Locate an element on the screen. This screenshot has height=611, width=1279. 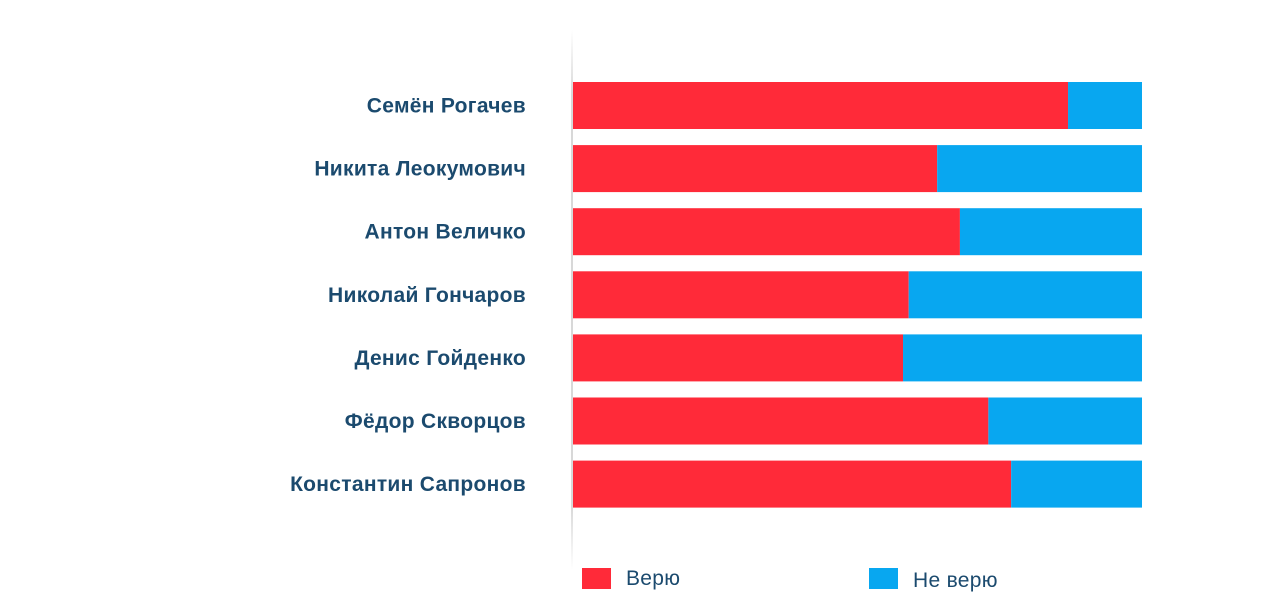
legend-label-disbelieve: Не верю is located at coordinates (955, 580).